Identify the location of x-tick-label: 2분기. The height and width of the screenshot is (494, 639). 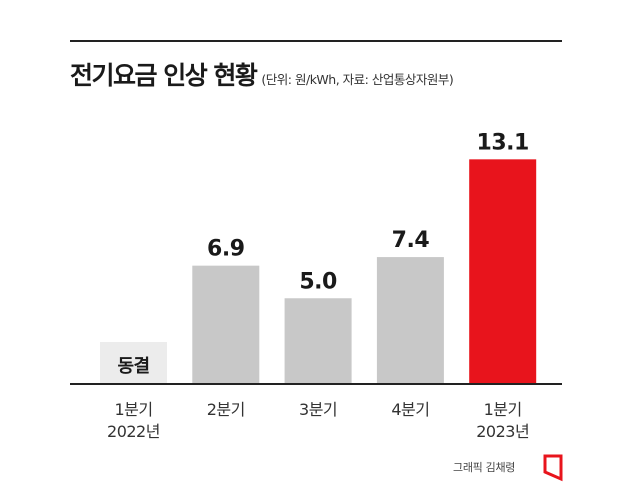
(226, 409).